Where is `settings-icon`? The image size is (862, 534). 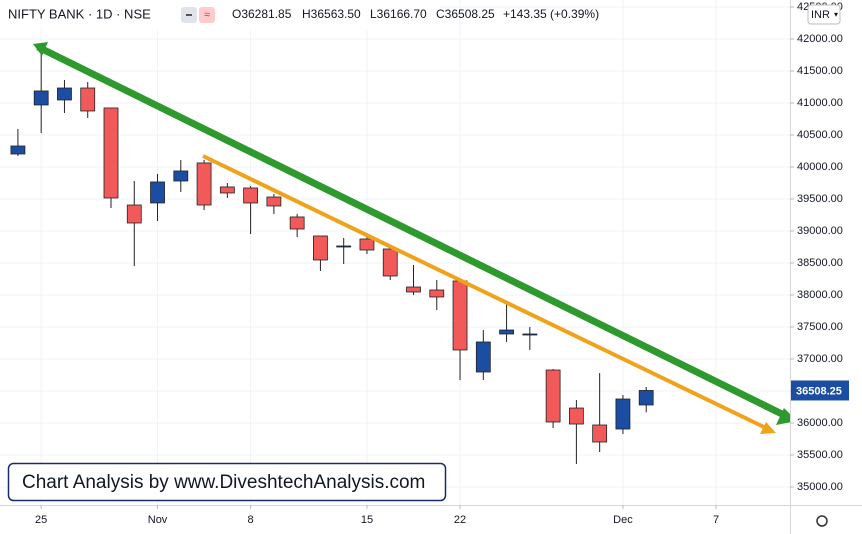
settings-icon is located at coordinates (822, 521).